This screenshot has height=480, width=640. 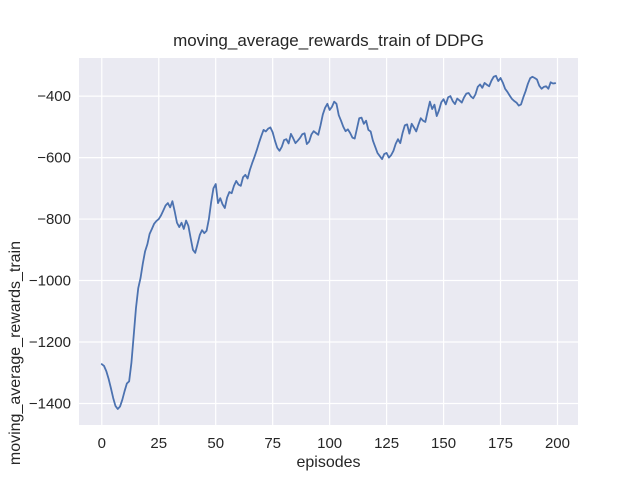 What do you see at coordinates (215, 443) in the screenshot?
I see `x-tick-label: 50` at bounding box center [215, 443].